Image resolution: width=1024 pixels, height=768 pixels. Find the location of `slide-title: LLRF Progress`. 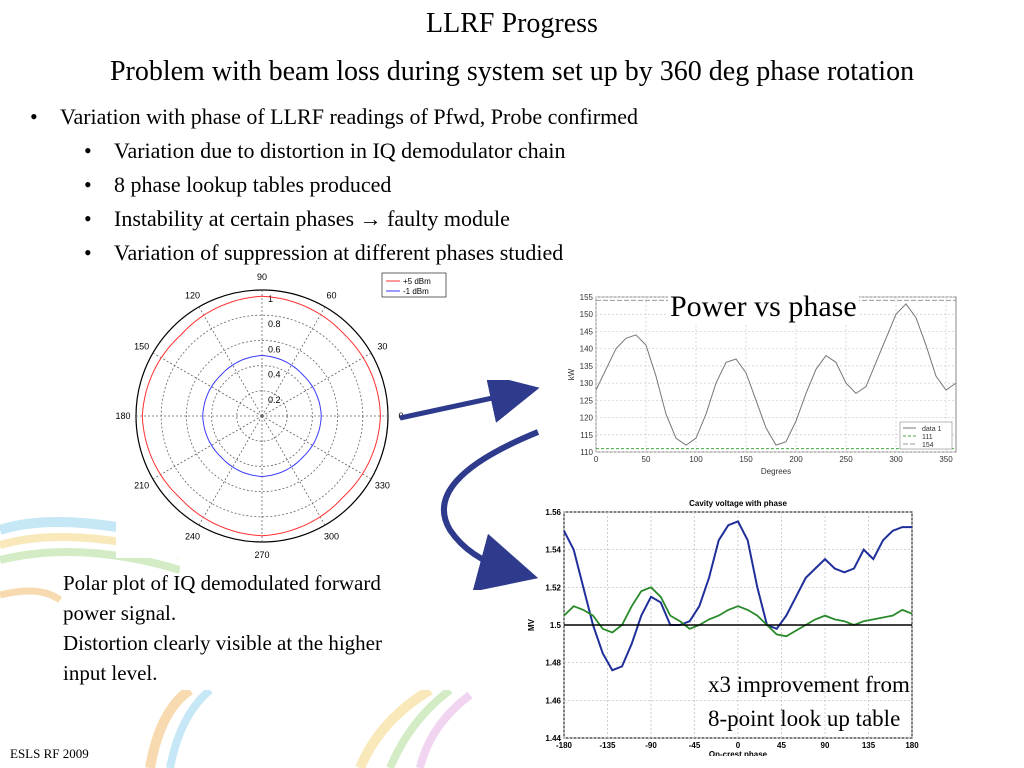

slide-title: LLRF Progress is located at coordinates (512, 23).